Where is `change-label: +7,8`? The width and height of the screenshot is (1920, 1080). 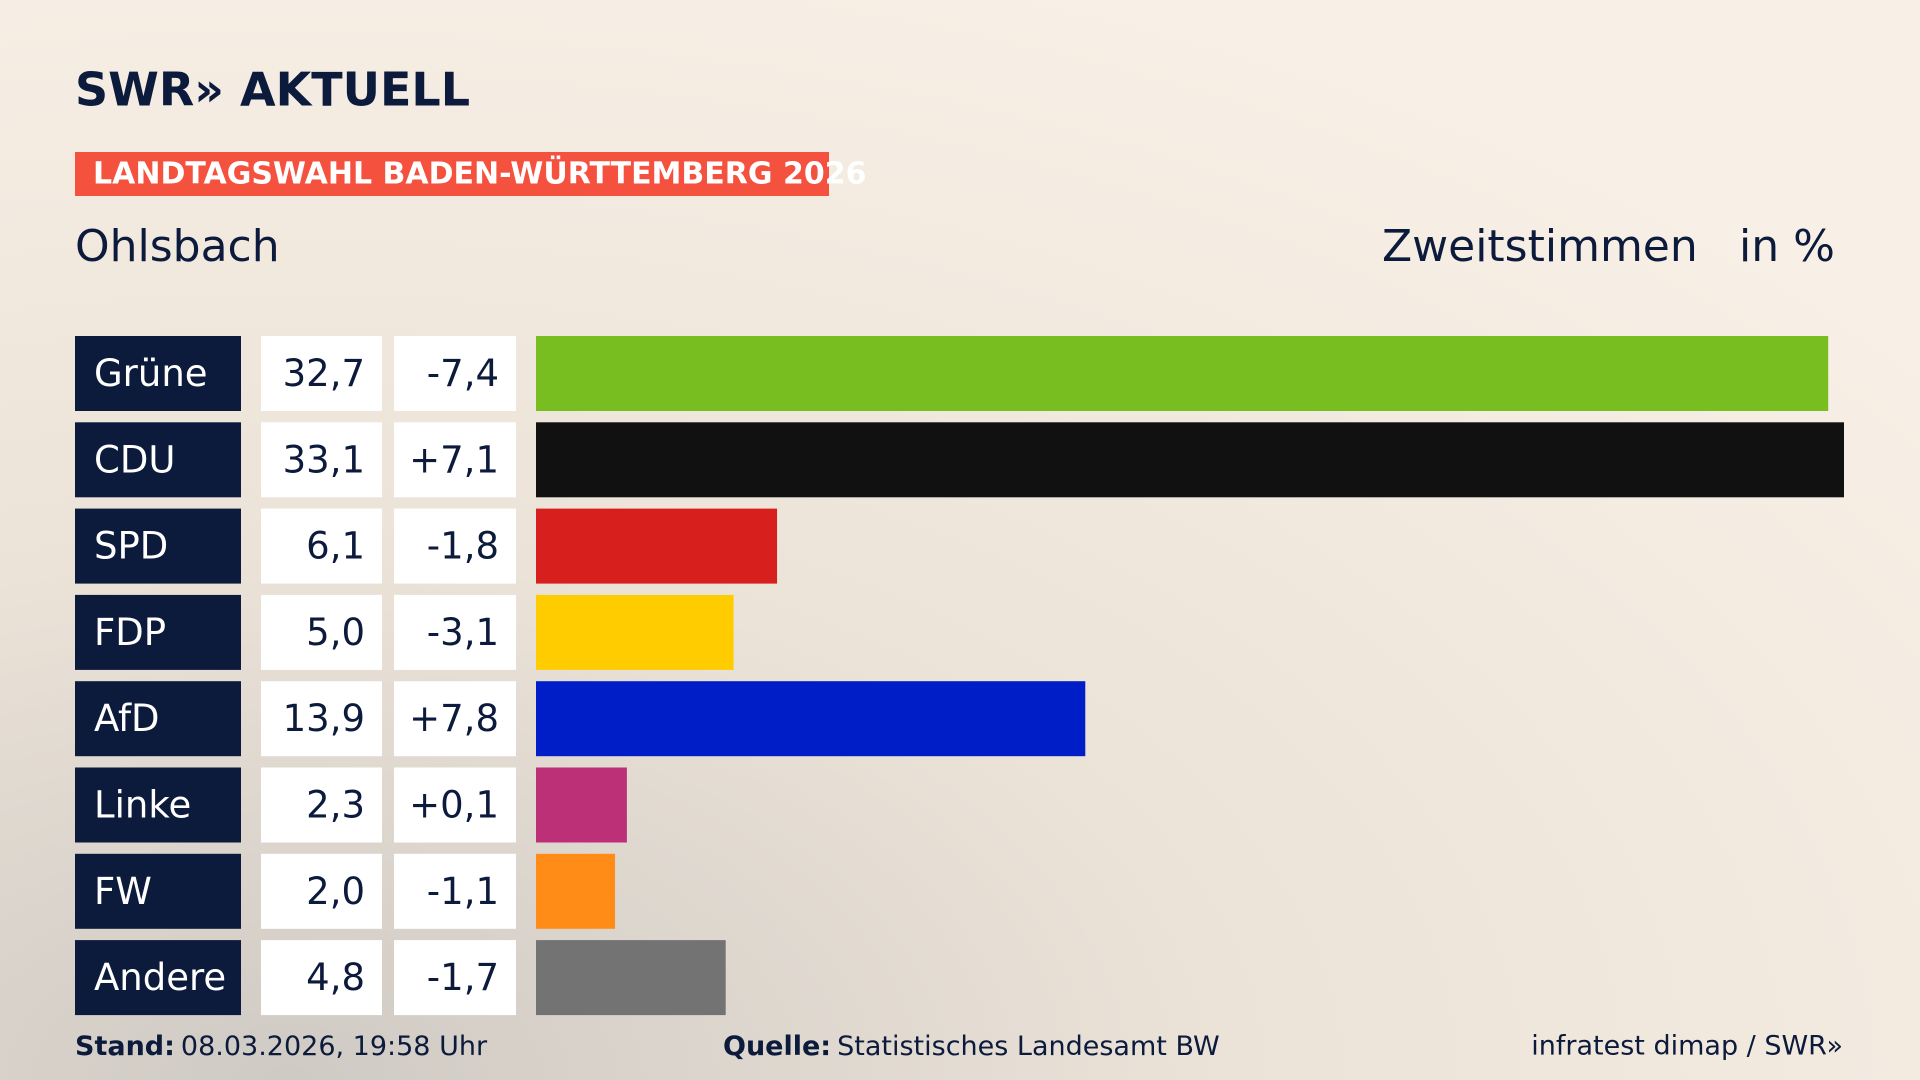
change-label: +7,8 is located at coordinates (454, 718).